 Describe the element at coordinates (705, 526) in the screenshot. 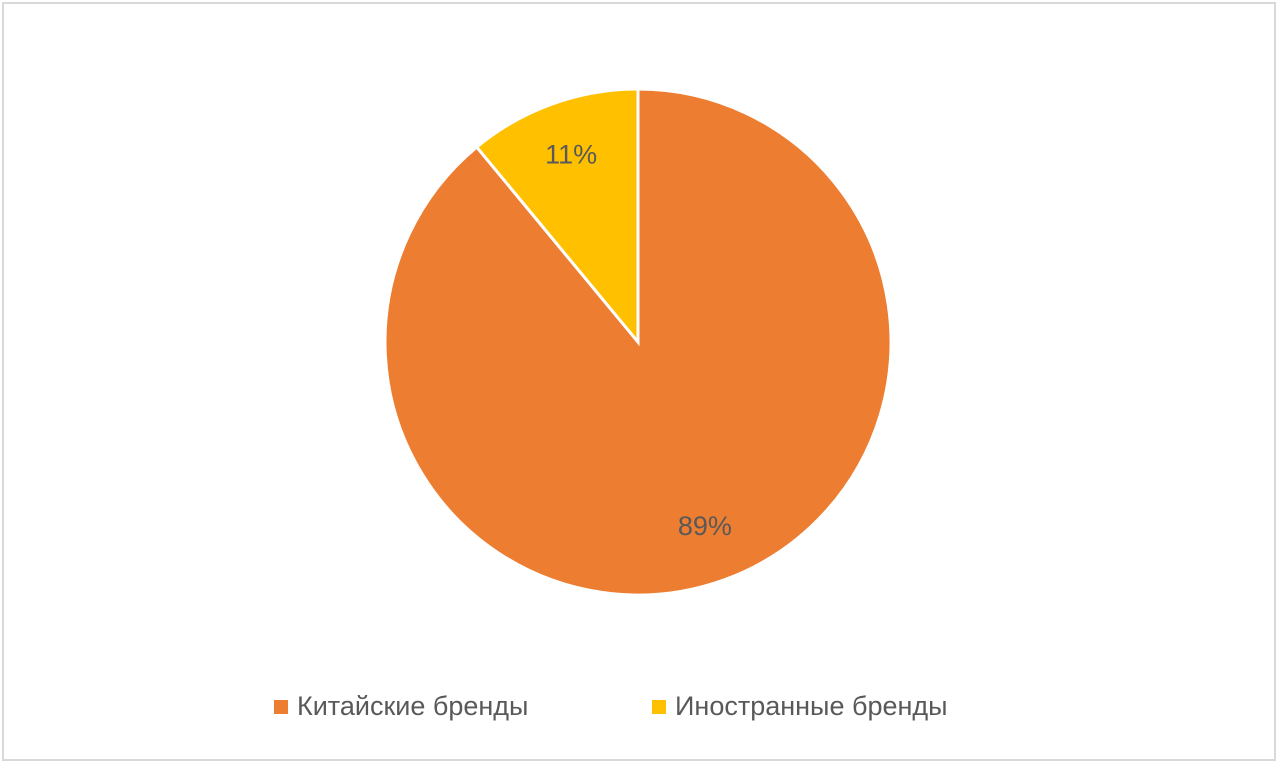

I see `data-label: 89%` at that location.